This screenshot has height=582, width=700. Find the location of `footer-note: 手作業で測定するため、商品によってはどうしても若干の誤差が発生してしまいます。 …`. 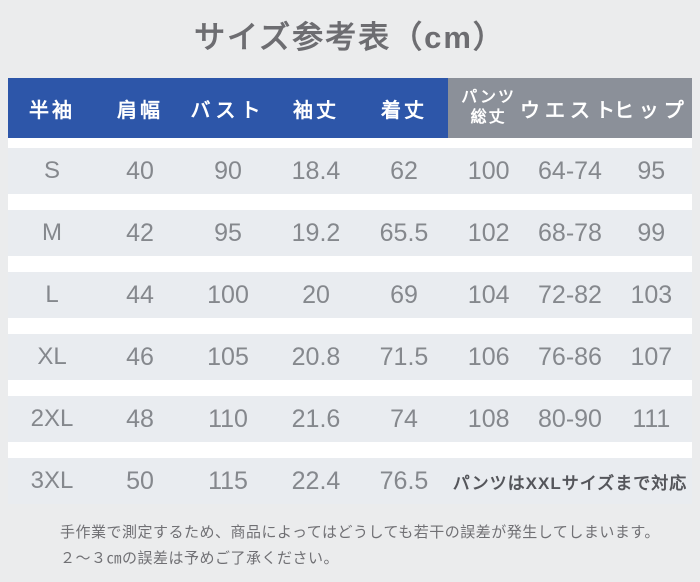

footer-note: 手作業で測定するため、商品によってはどうしても若干の誤差が発生してしまいます。 … is located at coordinates (380, 546).